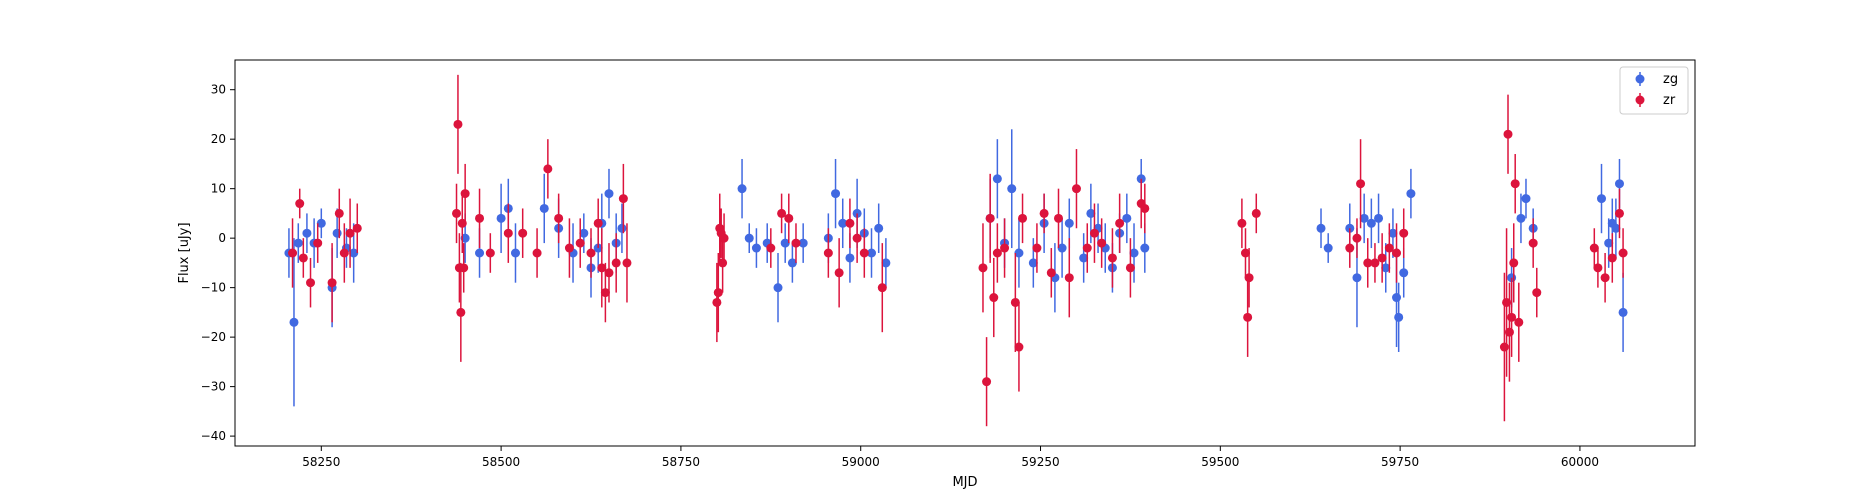 The image size is (1875, 500). I want to click on y-axis-label: Flux [uJy], so click(184, 252).